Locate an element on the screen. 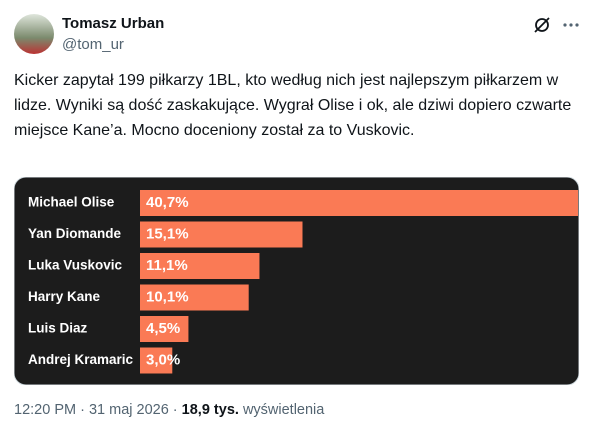 Image resolution: width=592 pixels, height=434 pixels. value-label: 15,1% is located at coordinates (167, 233).